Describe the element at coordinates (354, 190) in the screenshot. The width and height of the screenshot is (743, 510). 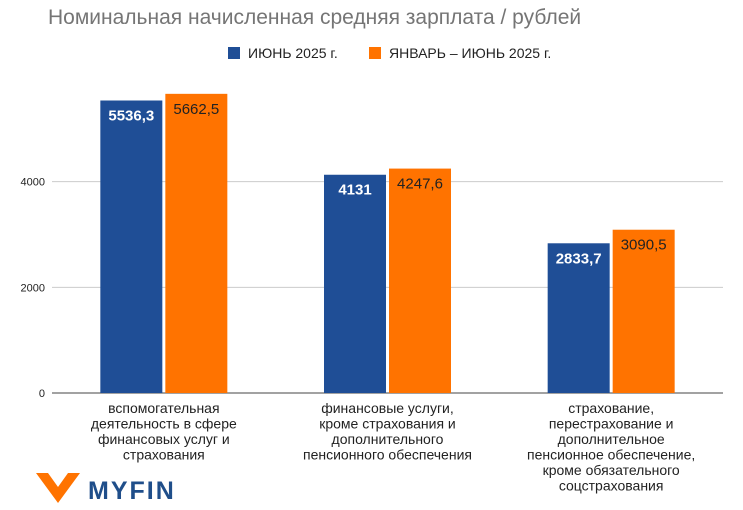
I see `data-label-june-2: 4131` at that location.